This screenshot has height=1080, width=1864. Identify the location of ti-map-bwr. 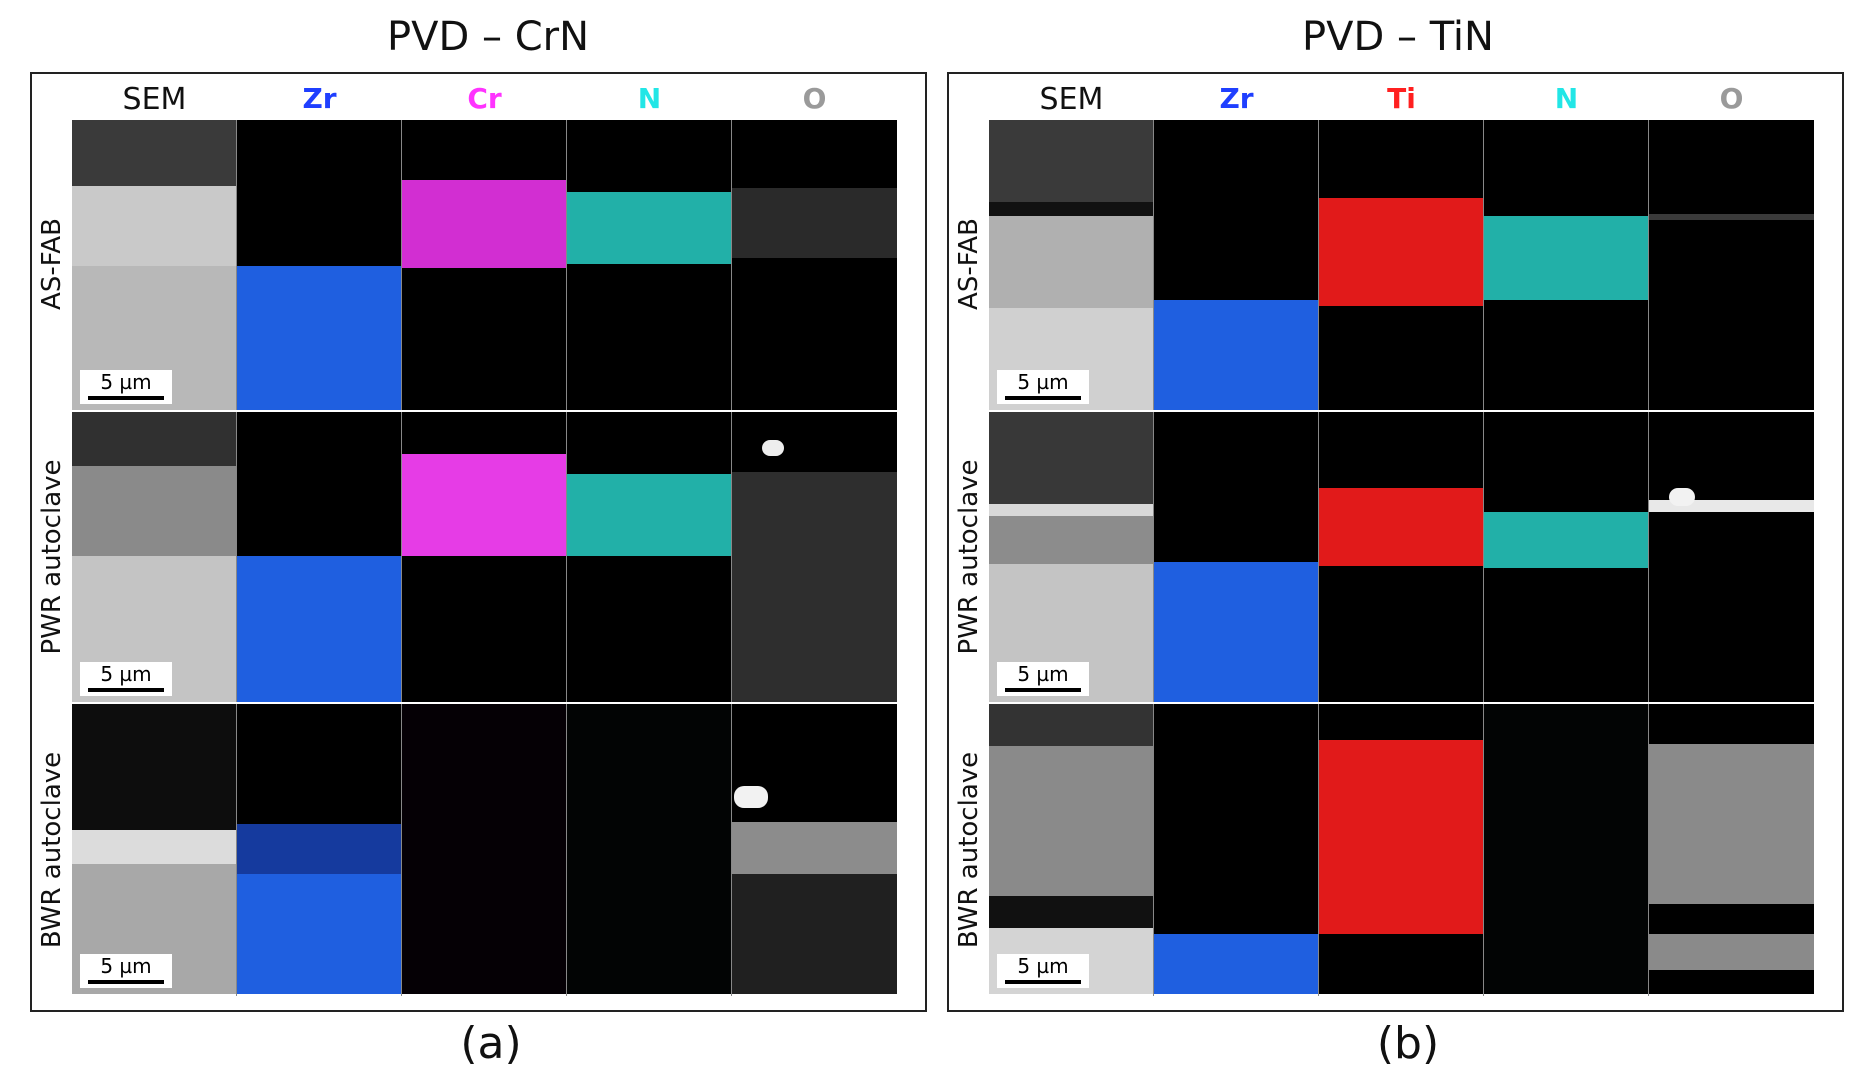
(1401, 849).